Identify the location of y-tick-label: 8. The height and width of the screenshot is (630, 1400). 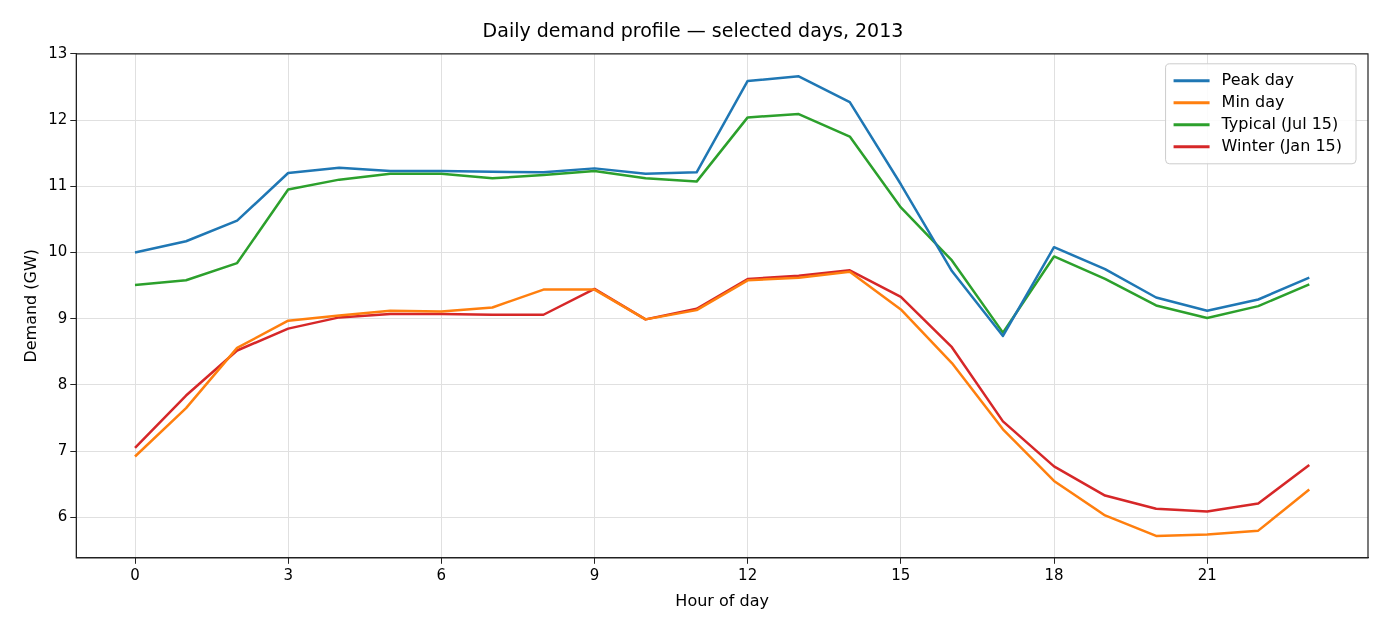
(62, 383).